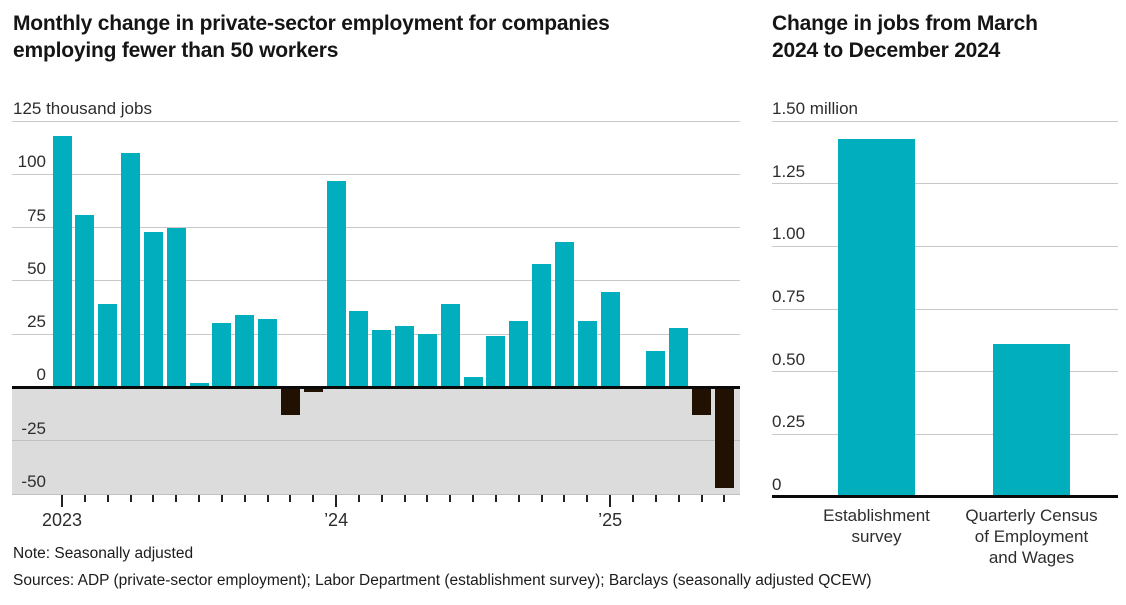  Describe the element at coordinates (376, 494) in the screenshot. I see `gridline--50` at that location.